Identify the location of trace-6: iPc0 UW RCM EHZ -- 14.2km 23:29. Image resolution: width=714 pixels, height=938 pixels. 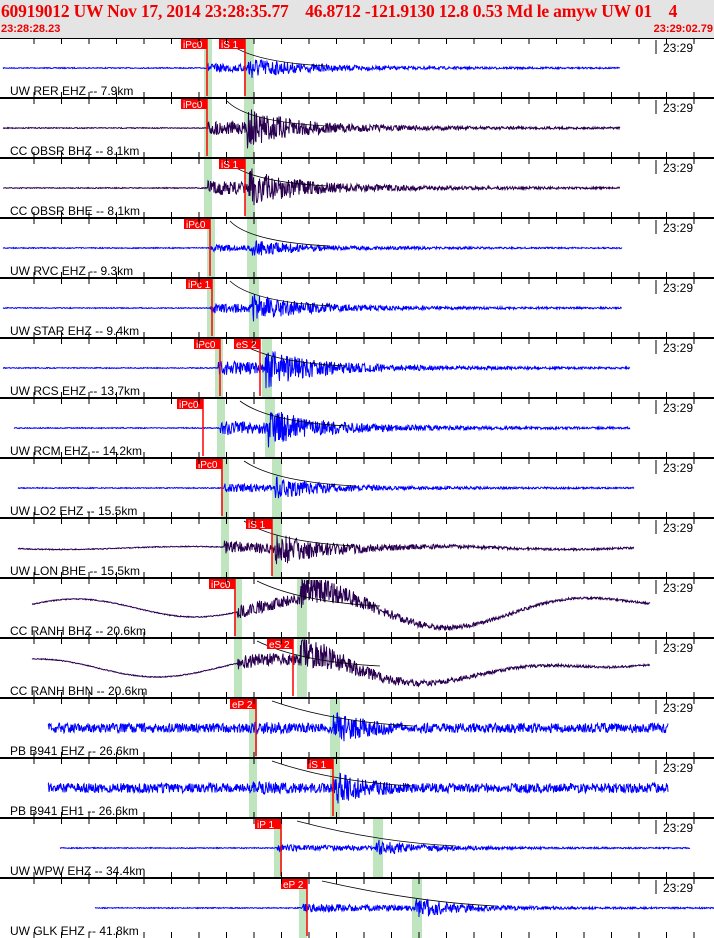
(357, 427).